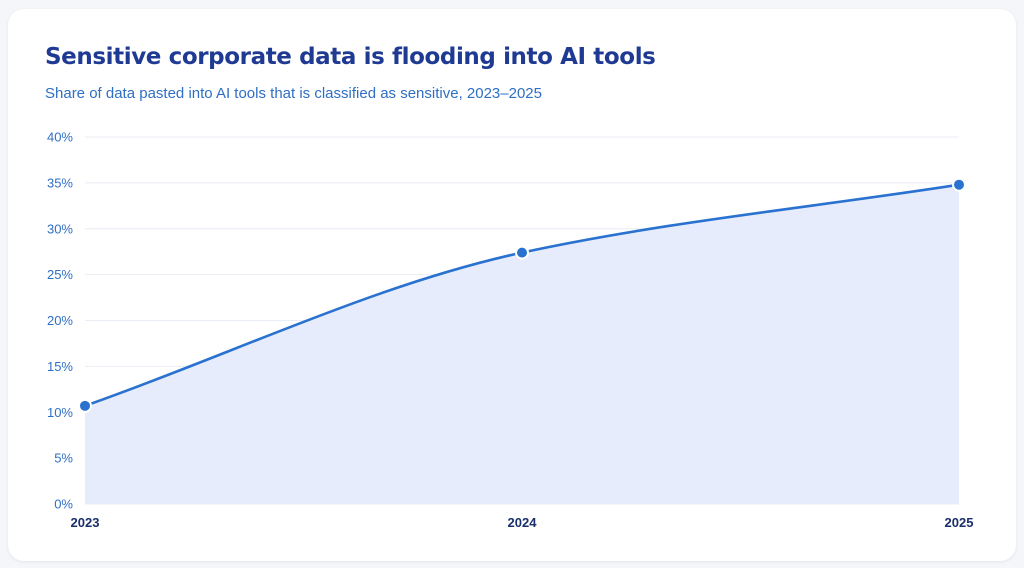 The width and height of the screenshot is (1024, 568). What do you see at coordinates (60, 137) in the screenshot?
I see `y-tick-label: 40%` at bounding box center [60, 137].